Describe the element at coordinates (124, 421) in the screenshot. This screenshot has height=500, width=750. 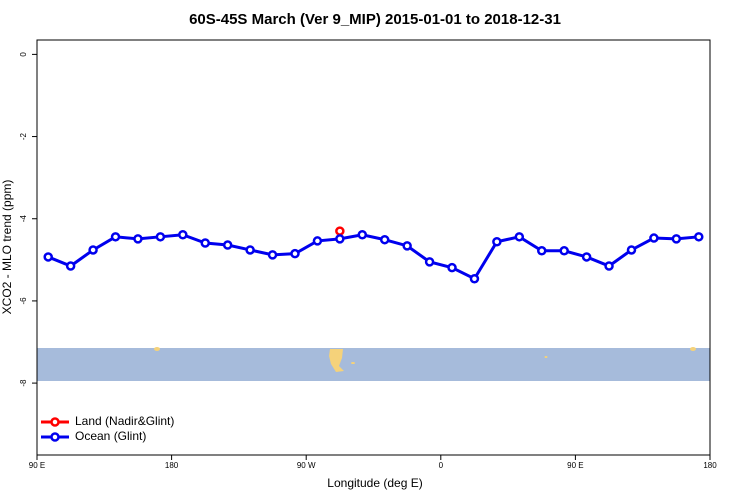
I see `legend-label: Land (Nadir&Glint)` at that location.